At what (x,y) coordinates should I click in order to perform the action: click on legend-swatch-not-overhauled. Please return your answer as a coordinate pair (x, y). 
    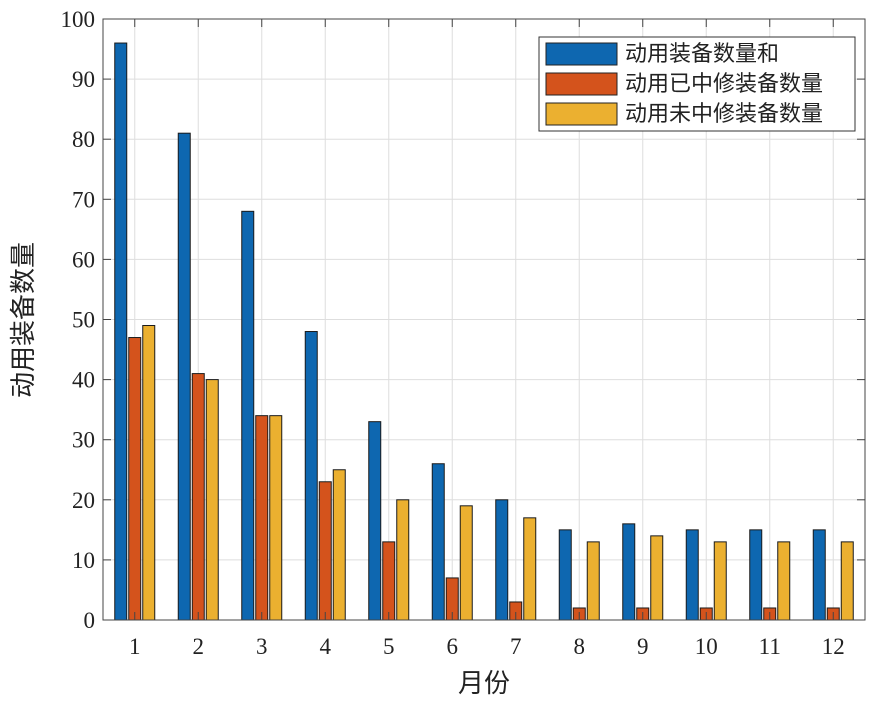
    Looking at the image, I should click on (581, 114).